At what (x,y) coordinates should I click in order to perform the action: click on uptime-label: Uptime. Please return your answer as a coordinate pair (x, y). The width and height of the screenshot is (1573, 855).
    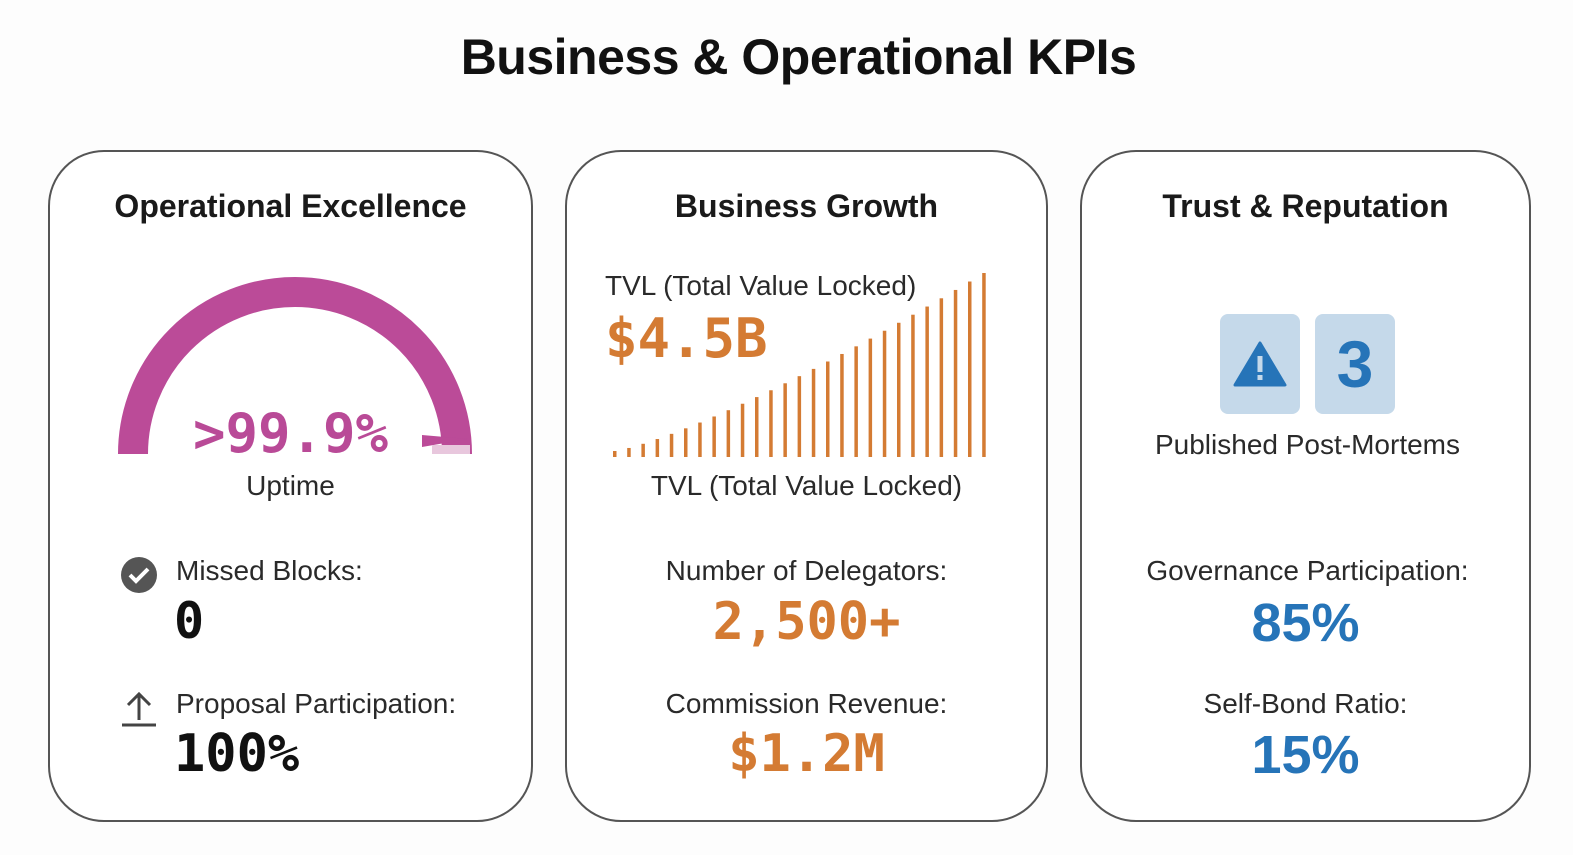
    Looking at the image, I should click on (290, 485).